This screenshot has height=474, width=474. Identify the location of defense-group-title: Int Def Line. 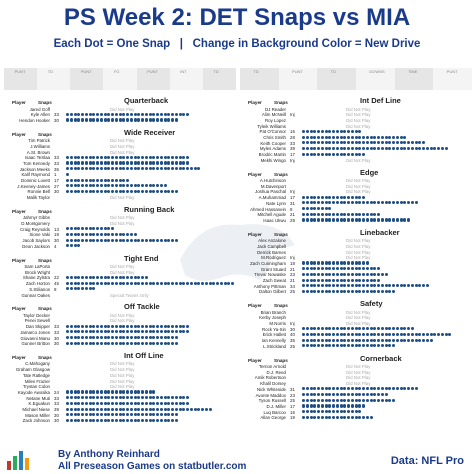
(380, 100).